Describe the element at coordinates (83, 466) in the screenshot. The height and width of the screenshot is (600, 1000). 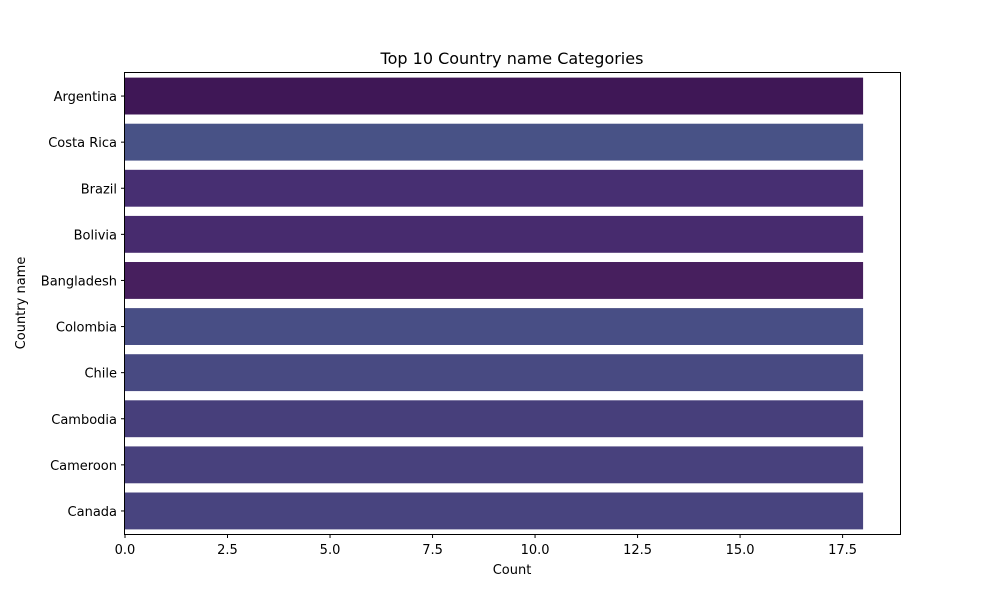
I see `y-tick-label: Cameroon` at that location.